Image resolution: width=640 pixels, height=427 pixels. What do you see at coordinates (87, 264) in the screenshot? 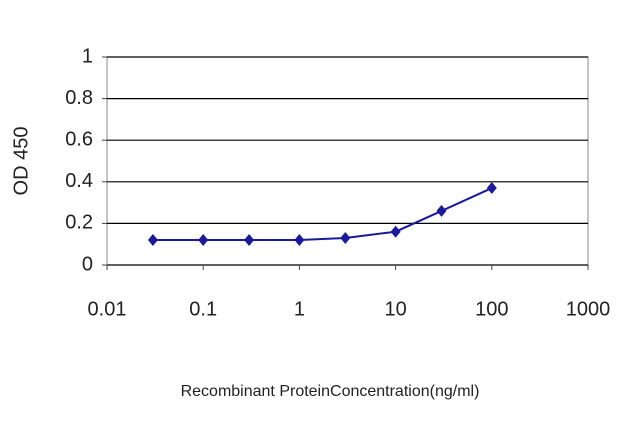
I see `y-tick-label: 0` at bounding box center [87, 264].